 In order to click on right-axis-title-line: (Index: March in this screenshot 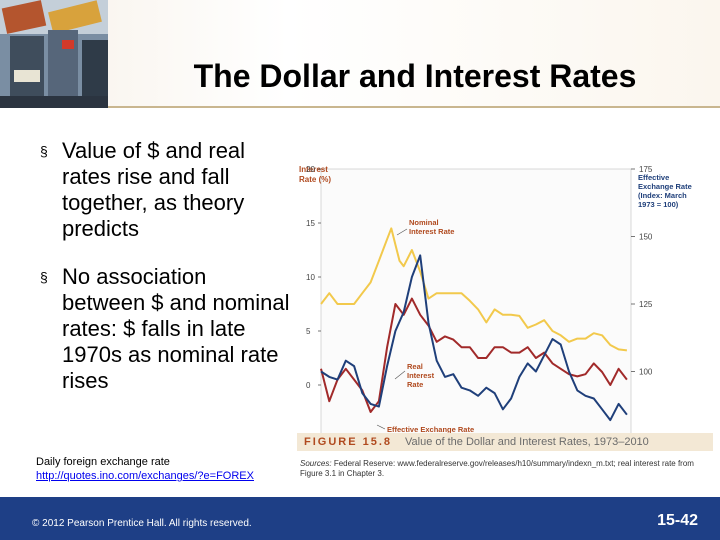, I will do `click(662, 195)`.